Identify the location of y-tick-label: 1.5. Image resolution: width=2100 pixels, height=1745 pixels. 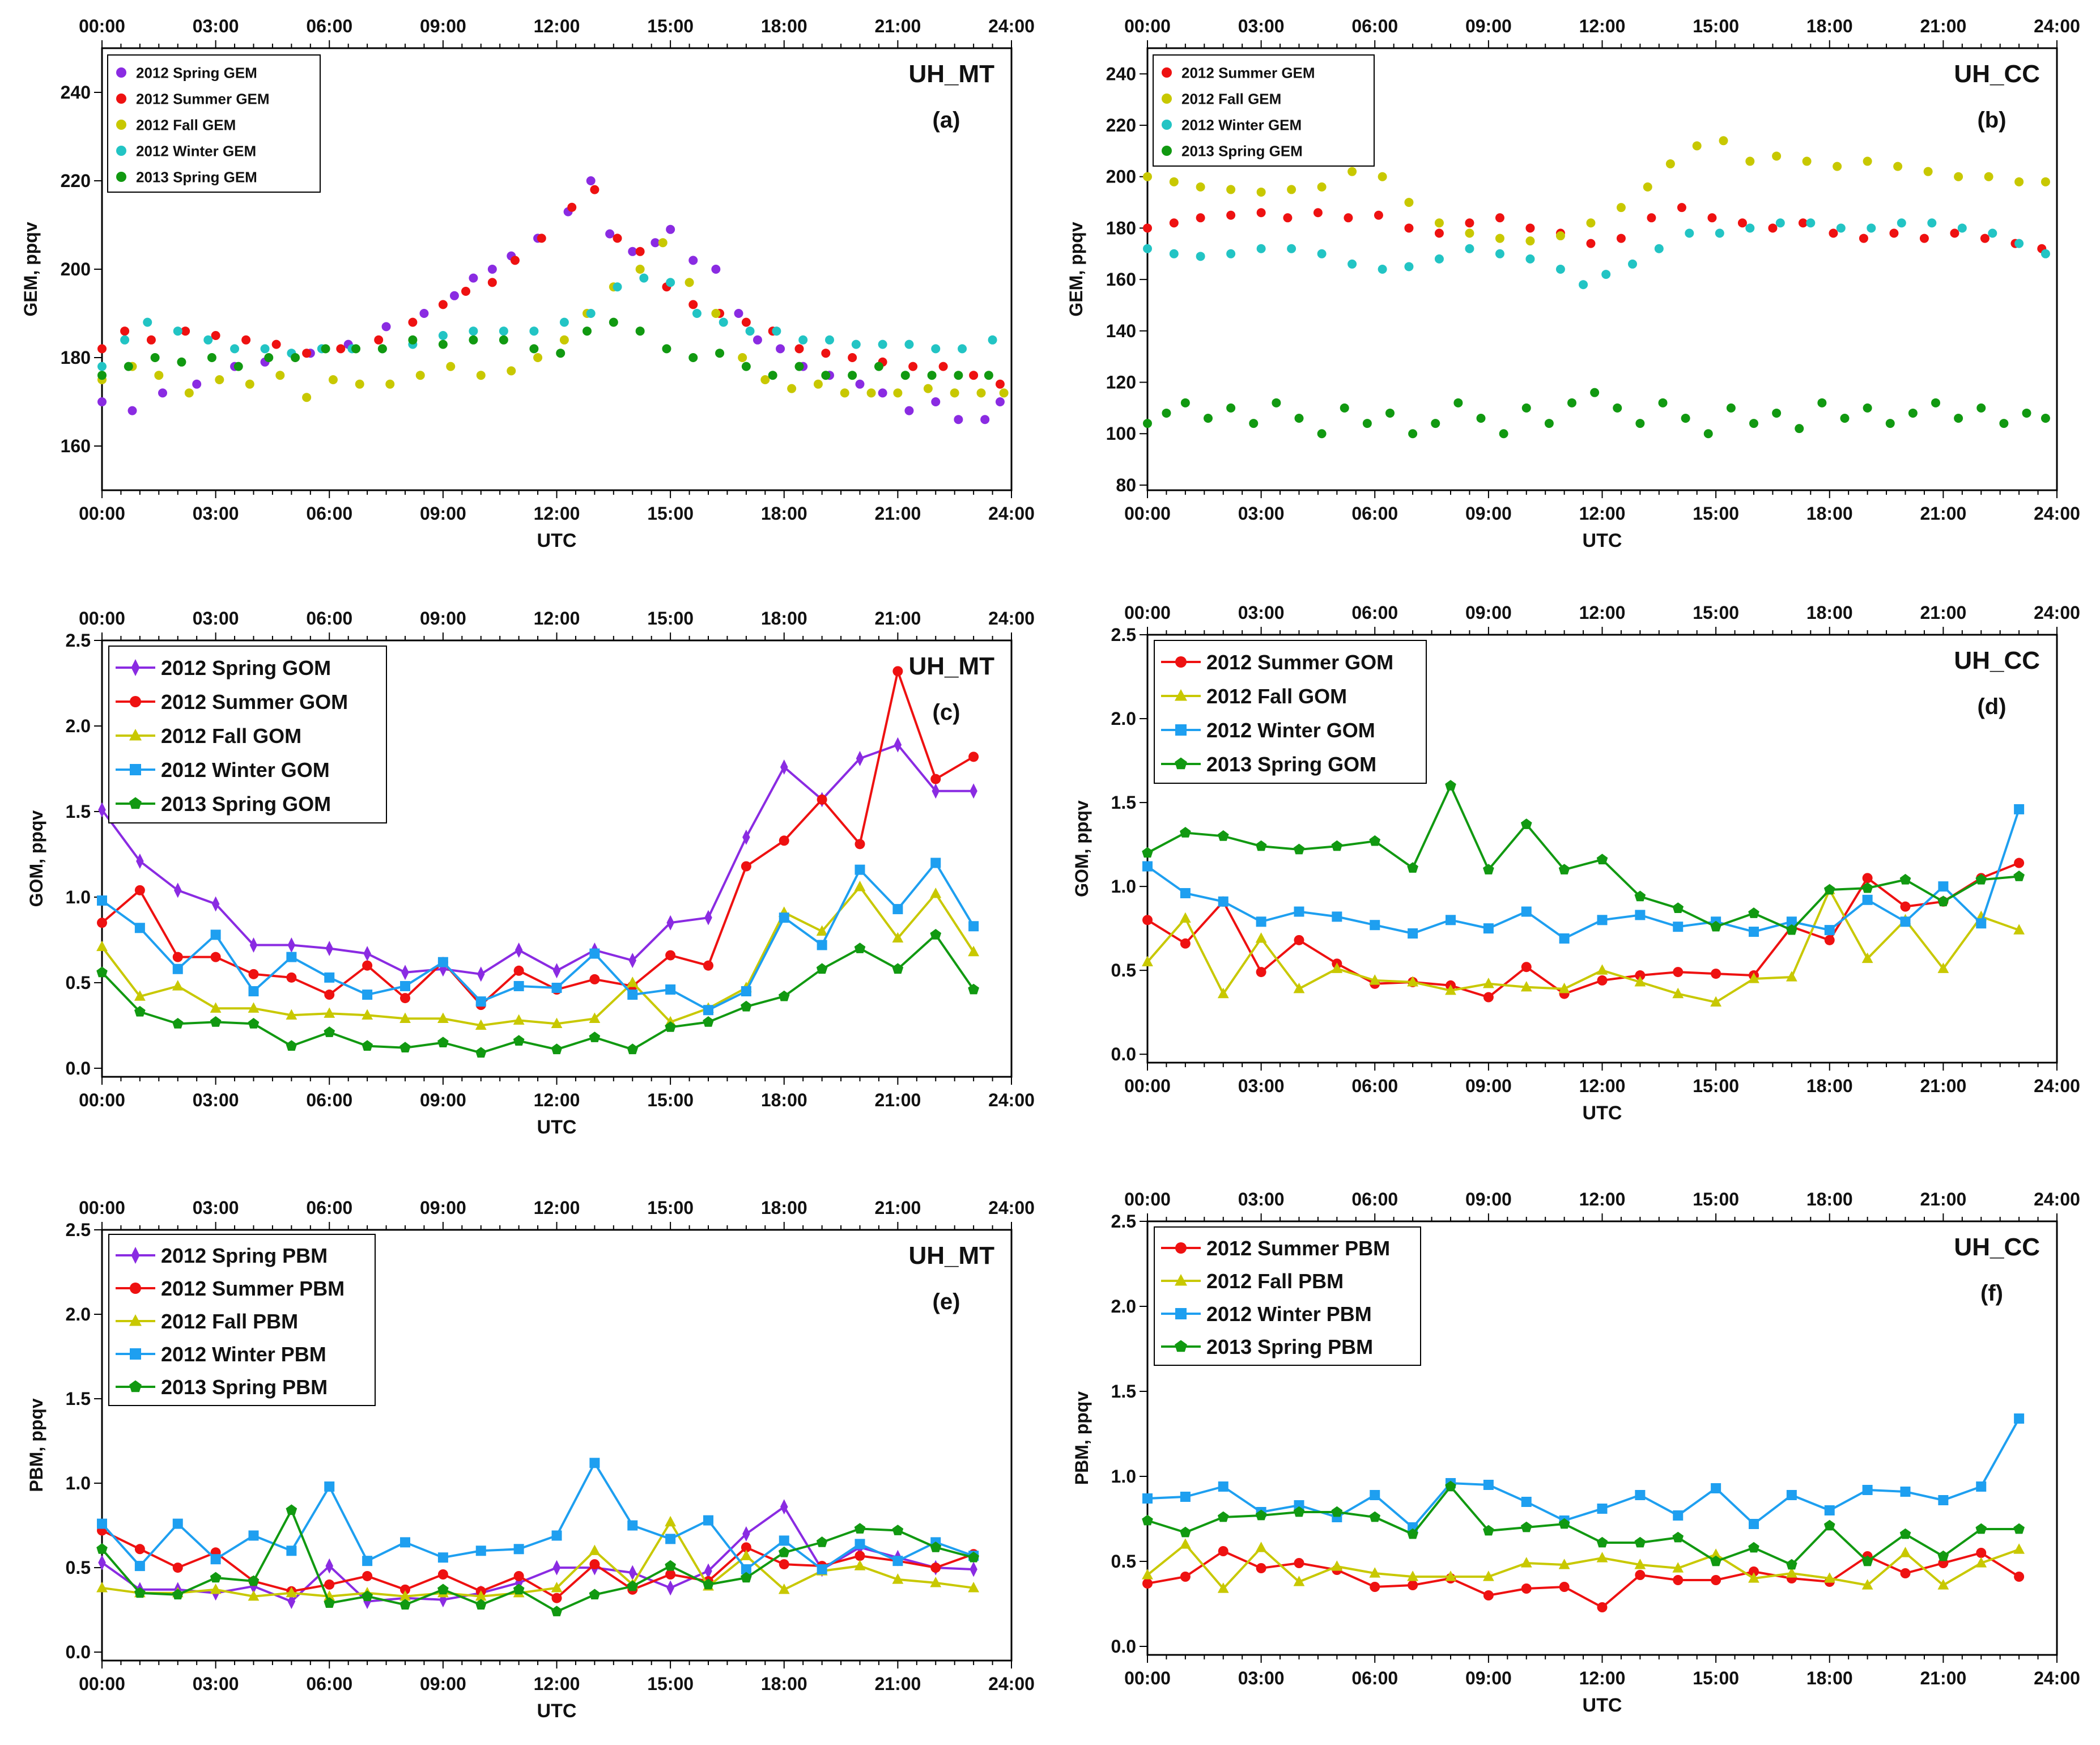
(78, 812).